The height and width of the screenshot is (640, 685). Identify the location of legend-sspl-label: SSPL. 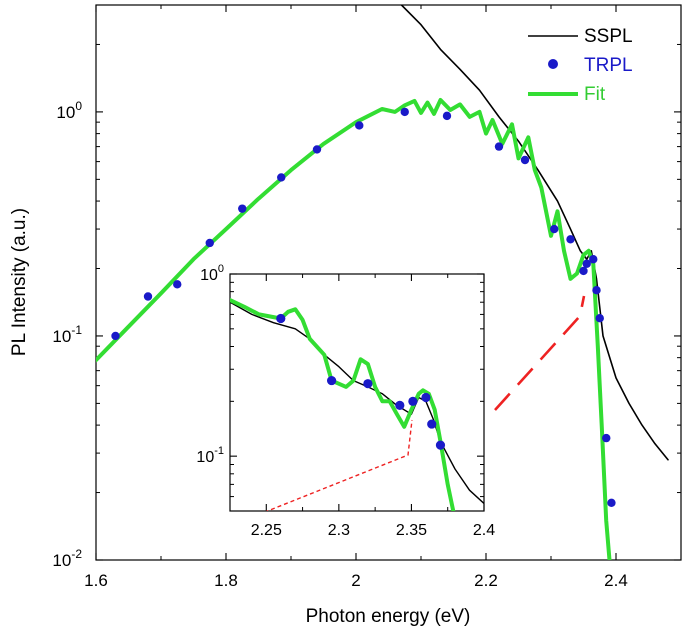
(608, 36).